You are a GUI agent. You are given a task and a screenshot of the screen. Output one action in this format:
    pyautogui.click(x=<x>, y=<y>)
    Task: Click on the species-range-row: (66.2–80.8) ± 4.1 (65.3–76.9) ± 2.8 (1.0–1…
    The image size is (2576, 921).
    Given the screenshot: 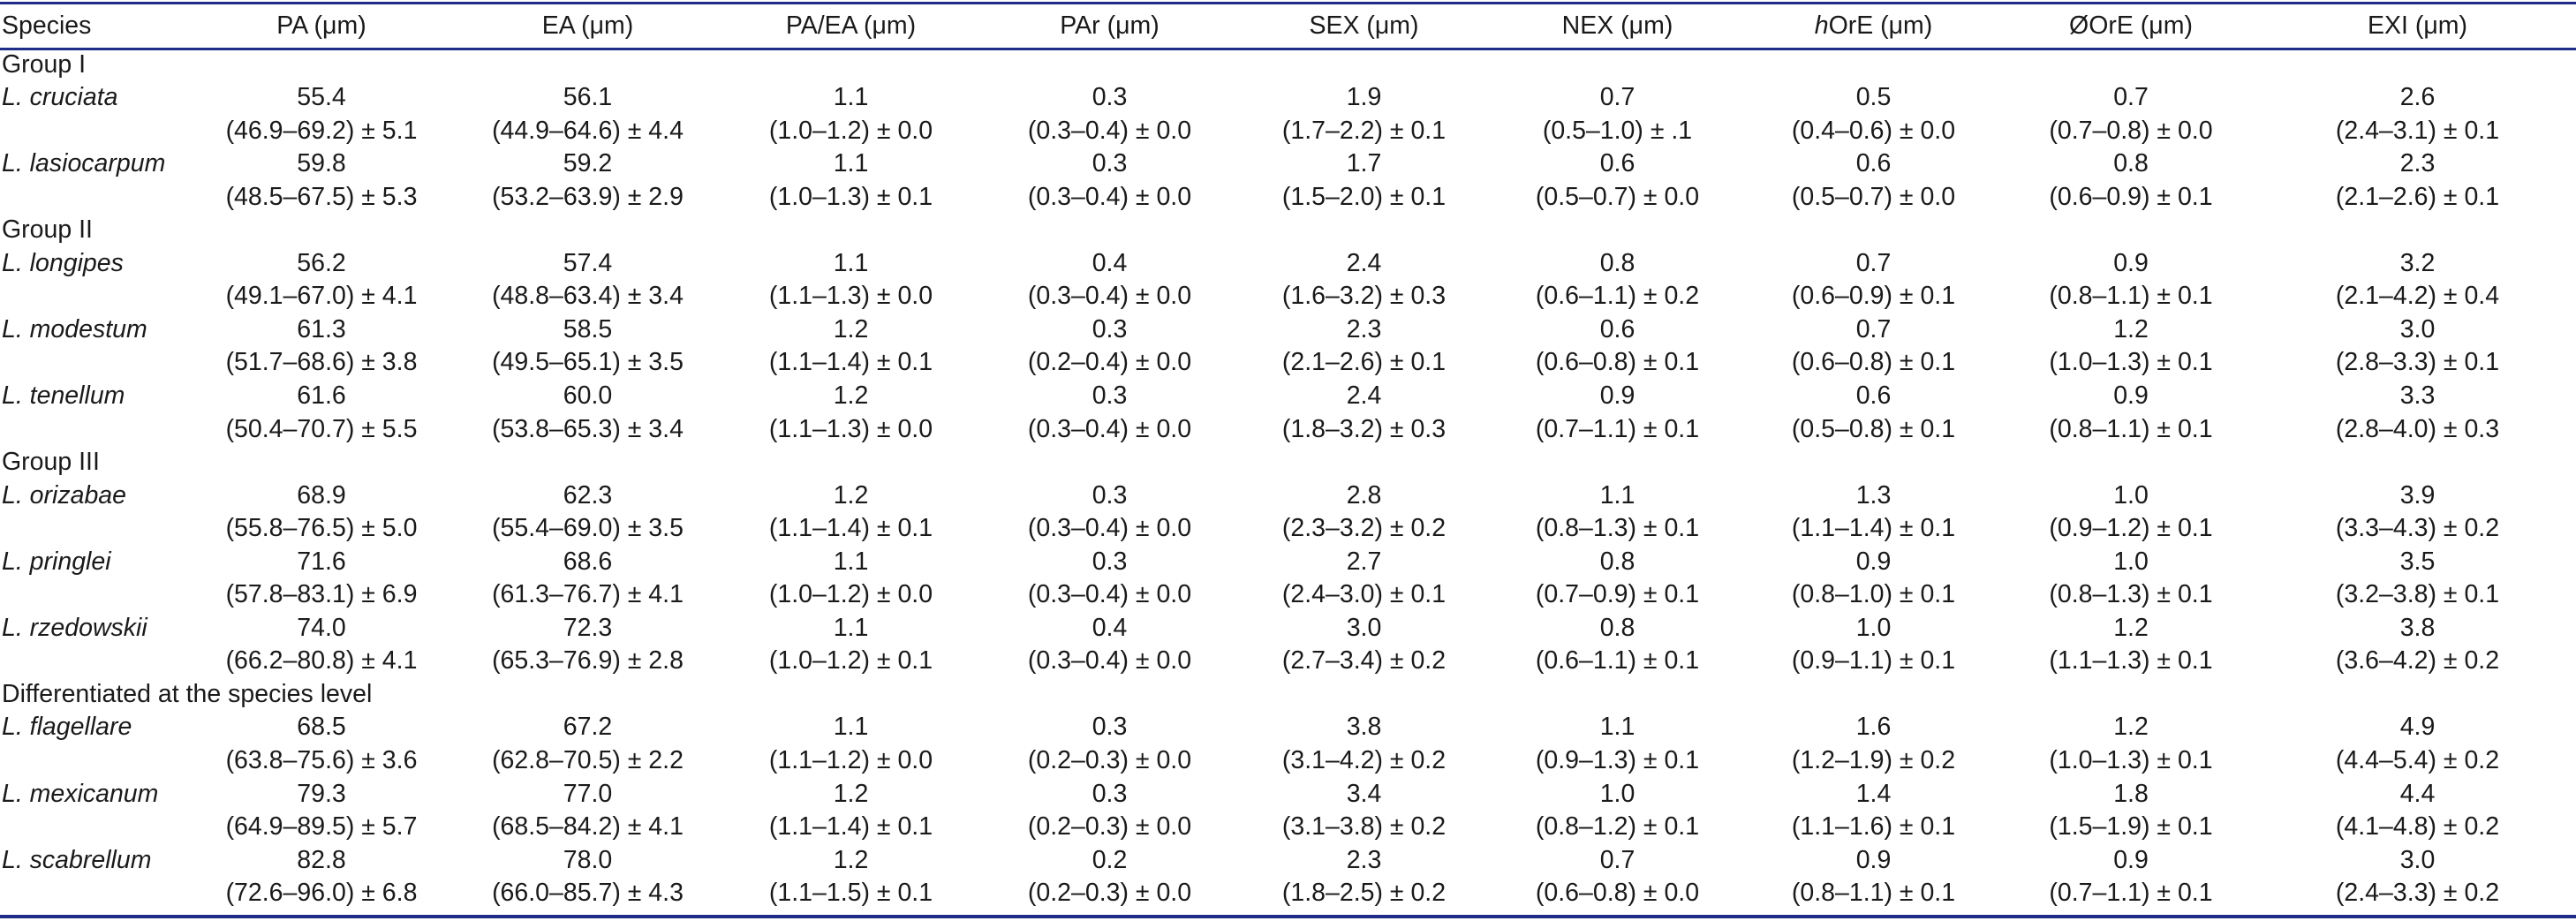 What is the action you would take?
    pyautogui.click(x=1288, y=662)
    